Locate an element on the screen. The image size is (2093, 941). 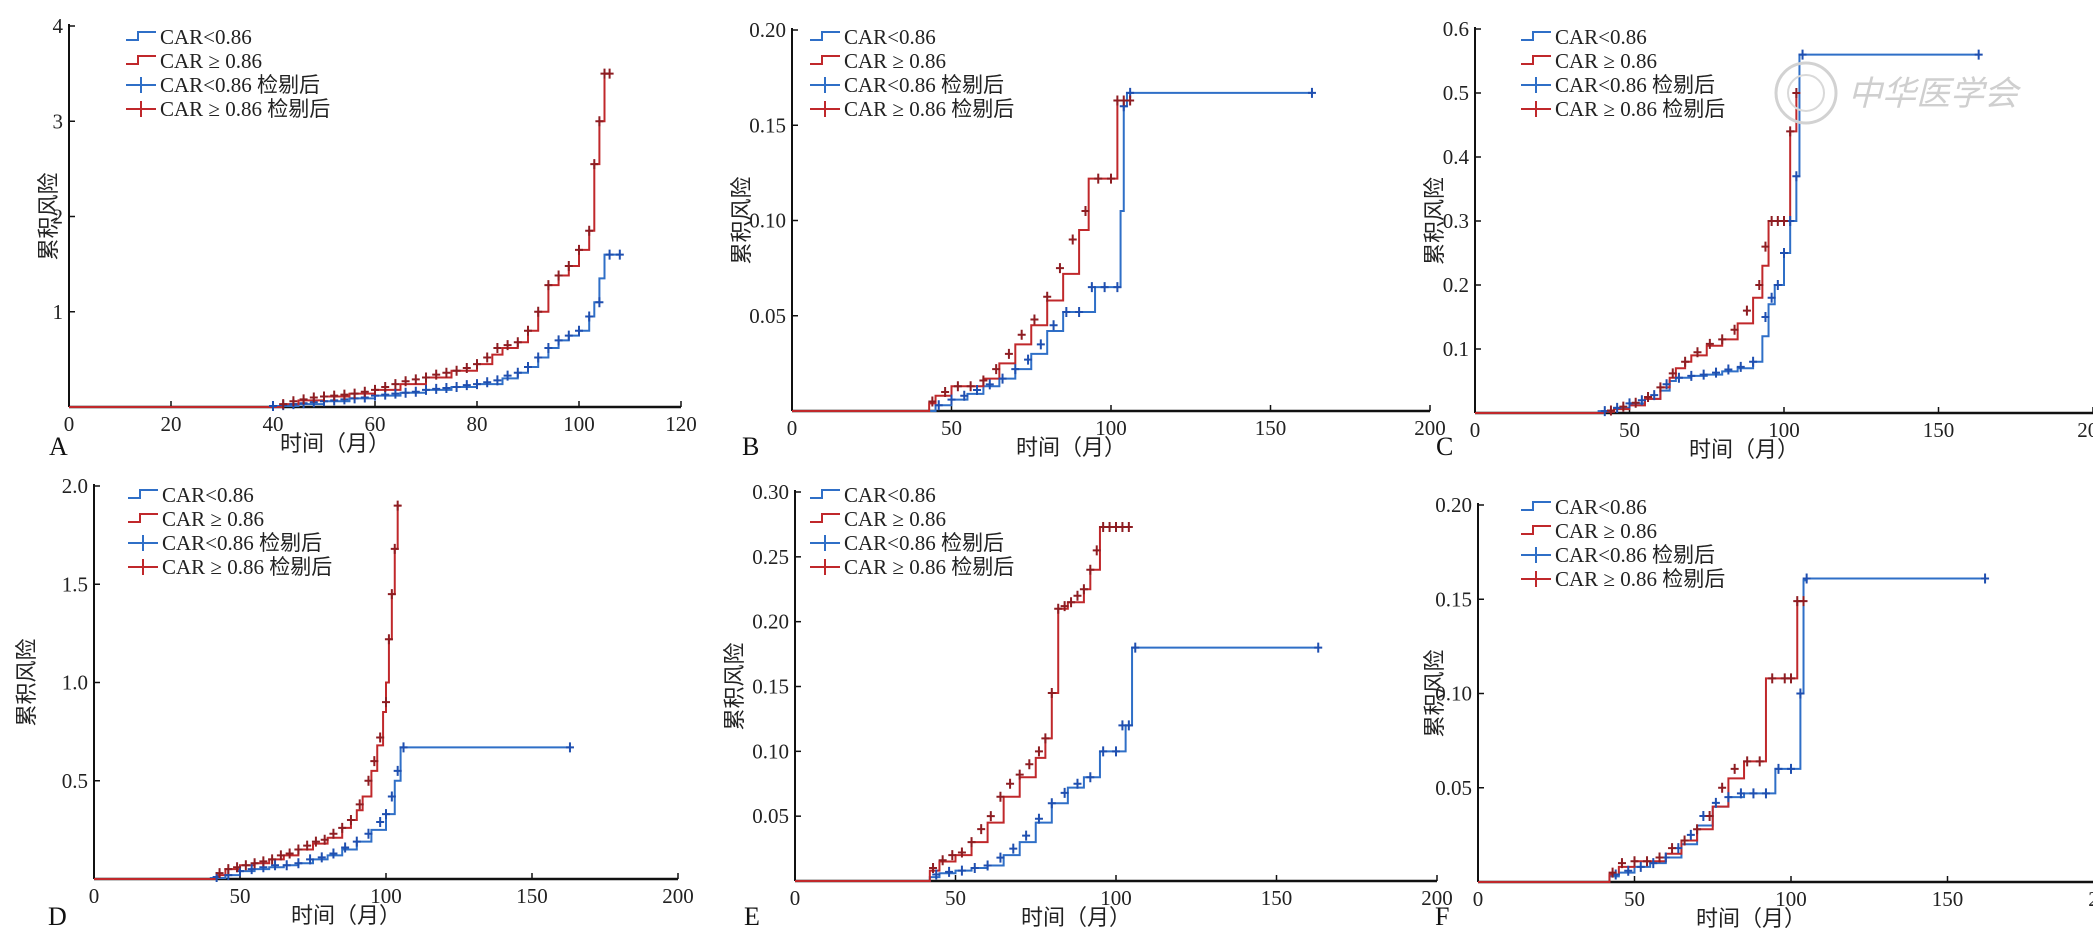
x-tick-label: 60 is located at coordinates (375, 424).